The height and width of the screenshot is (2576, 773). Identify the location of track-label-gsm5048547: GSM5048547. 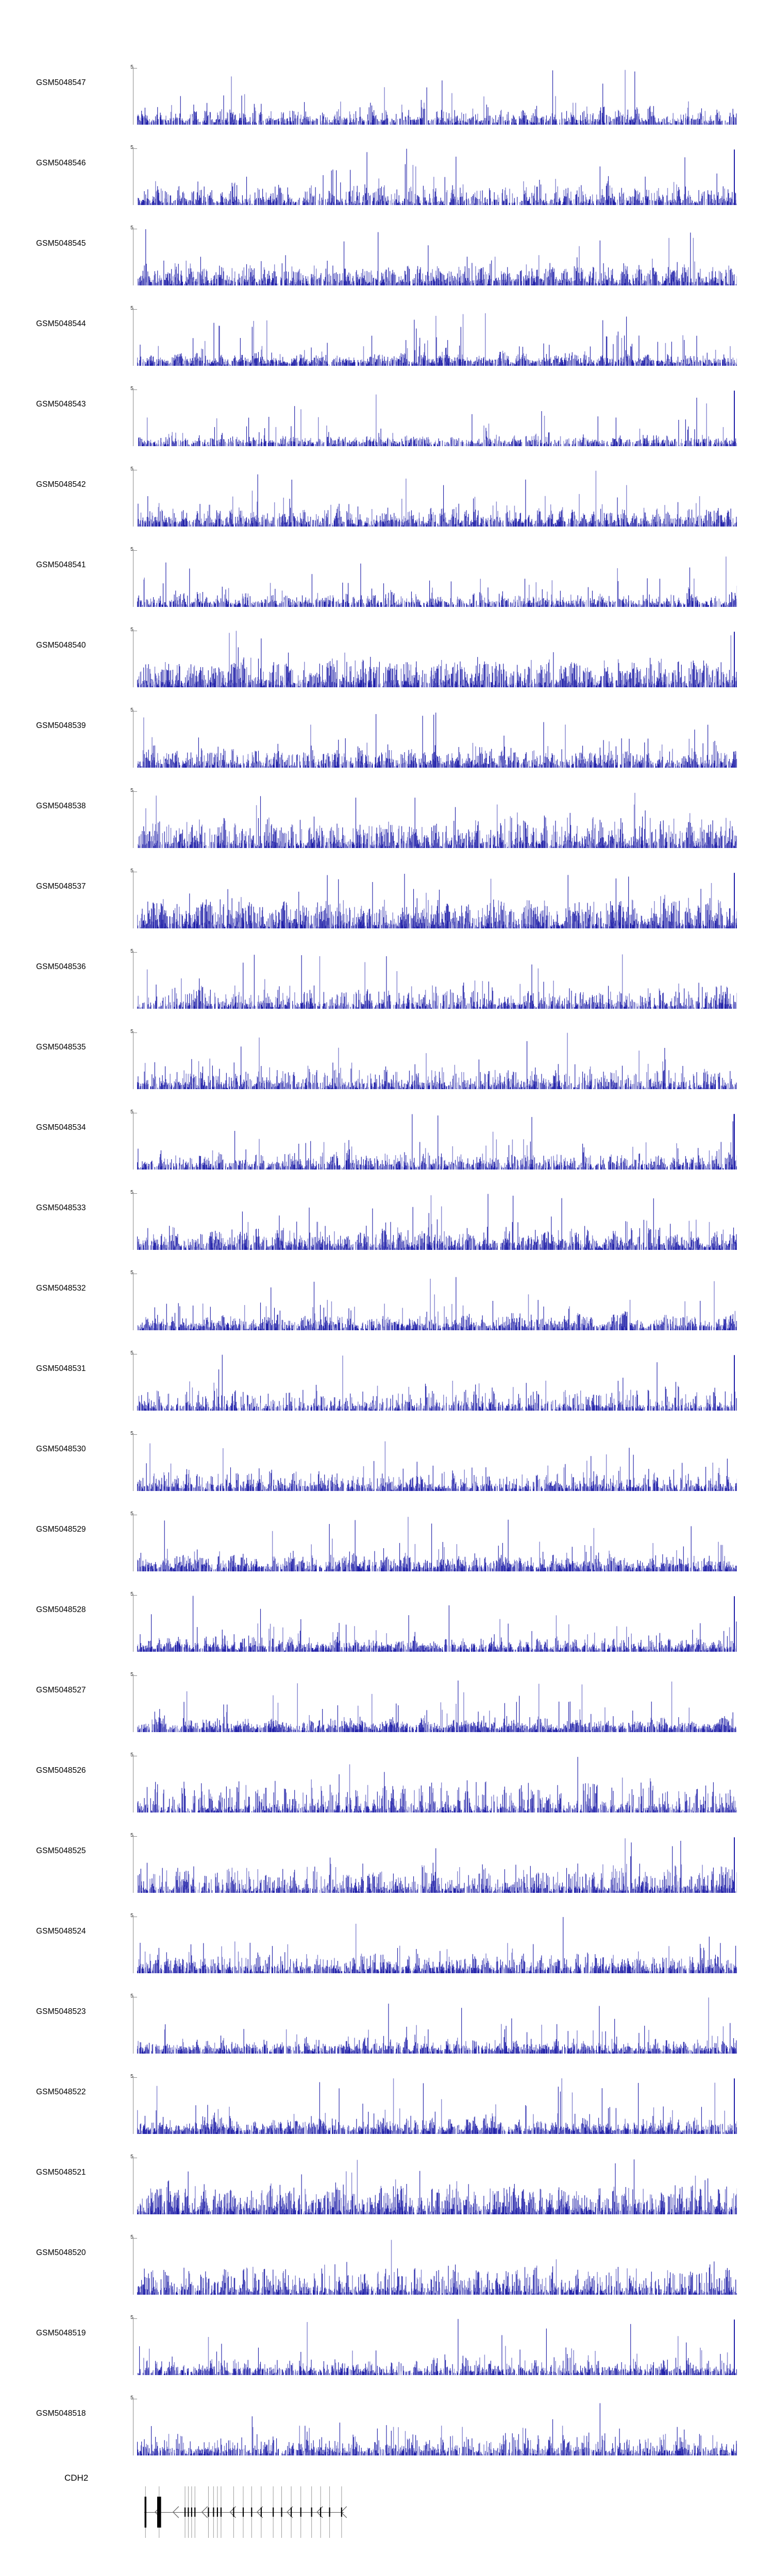
(61, 82).